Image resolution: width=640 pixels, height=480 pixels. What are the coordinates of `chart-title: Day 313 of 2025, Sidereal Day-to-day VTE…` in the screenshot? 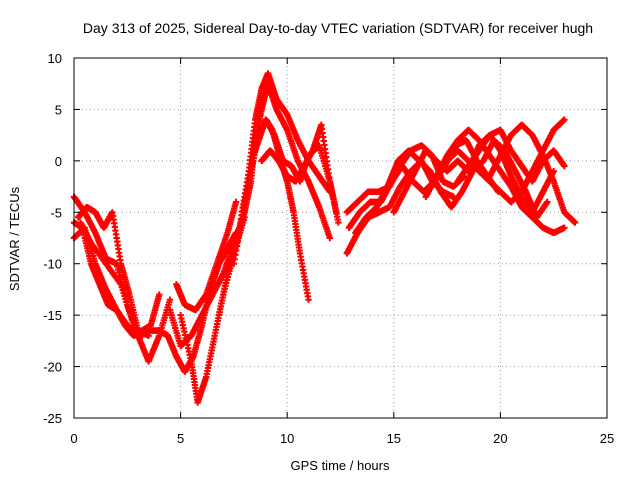 It's located at (338, 28).